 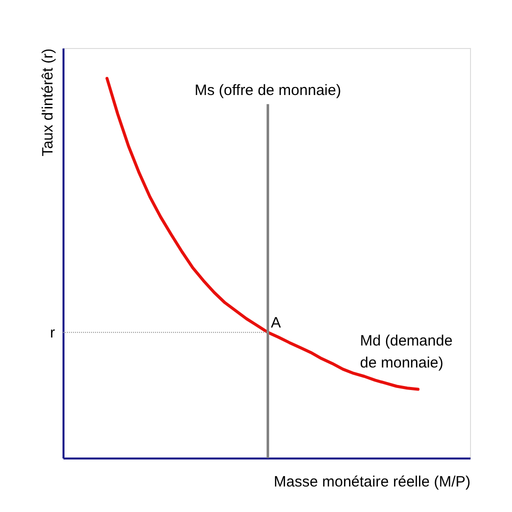 What do you see at coordinates (275, 323) in the screenshot?
I see `annotation: A` at bounding box center [275, 323].